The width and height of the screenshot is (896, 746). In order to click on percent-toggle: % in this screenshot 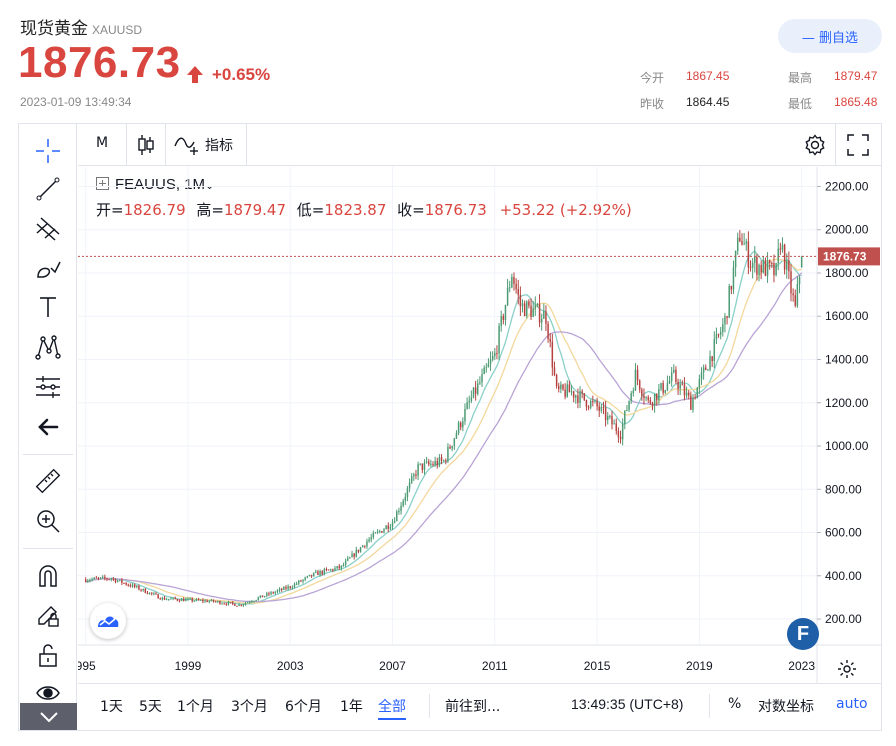, I will do `click(735, 704)`.